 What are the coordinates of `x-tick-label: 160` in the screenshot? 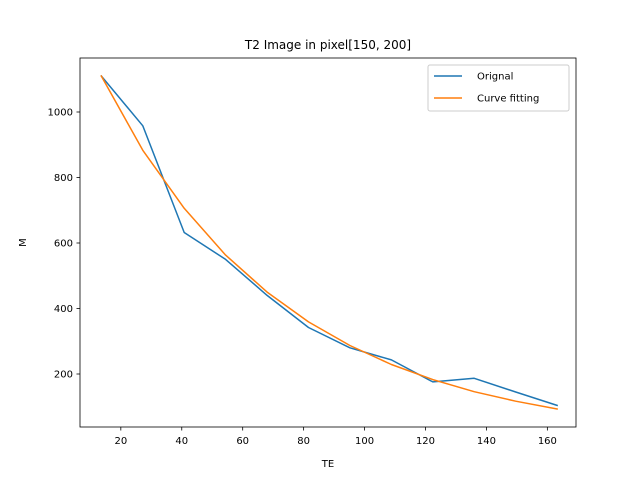 It's located at (547, 441).